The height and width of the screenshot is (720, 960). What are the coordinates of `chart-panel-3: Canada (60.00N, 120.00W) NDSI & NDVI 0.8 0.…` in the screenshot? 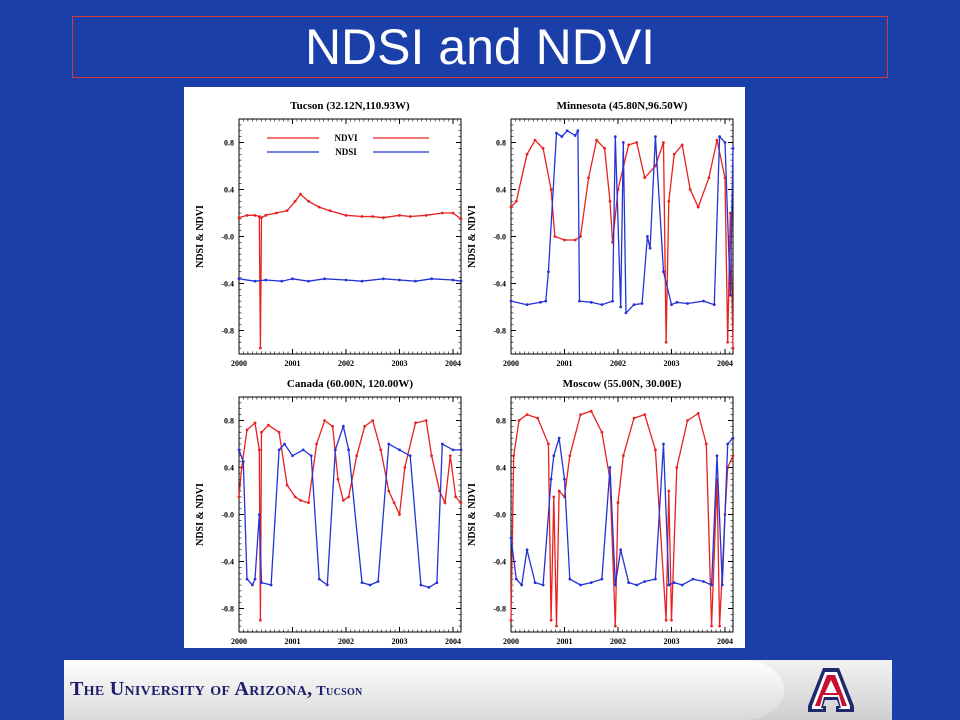 It's located at (329, 512).